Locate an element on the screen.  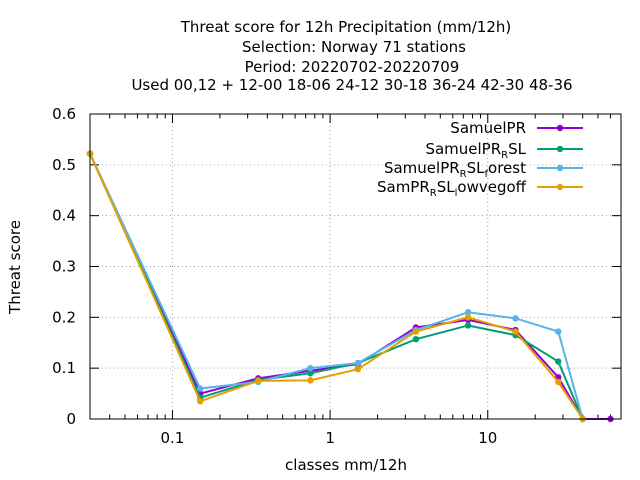
y-tick-label: 0.6 is located at coordinates (64, 114).